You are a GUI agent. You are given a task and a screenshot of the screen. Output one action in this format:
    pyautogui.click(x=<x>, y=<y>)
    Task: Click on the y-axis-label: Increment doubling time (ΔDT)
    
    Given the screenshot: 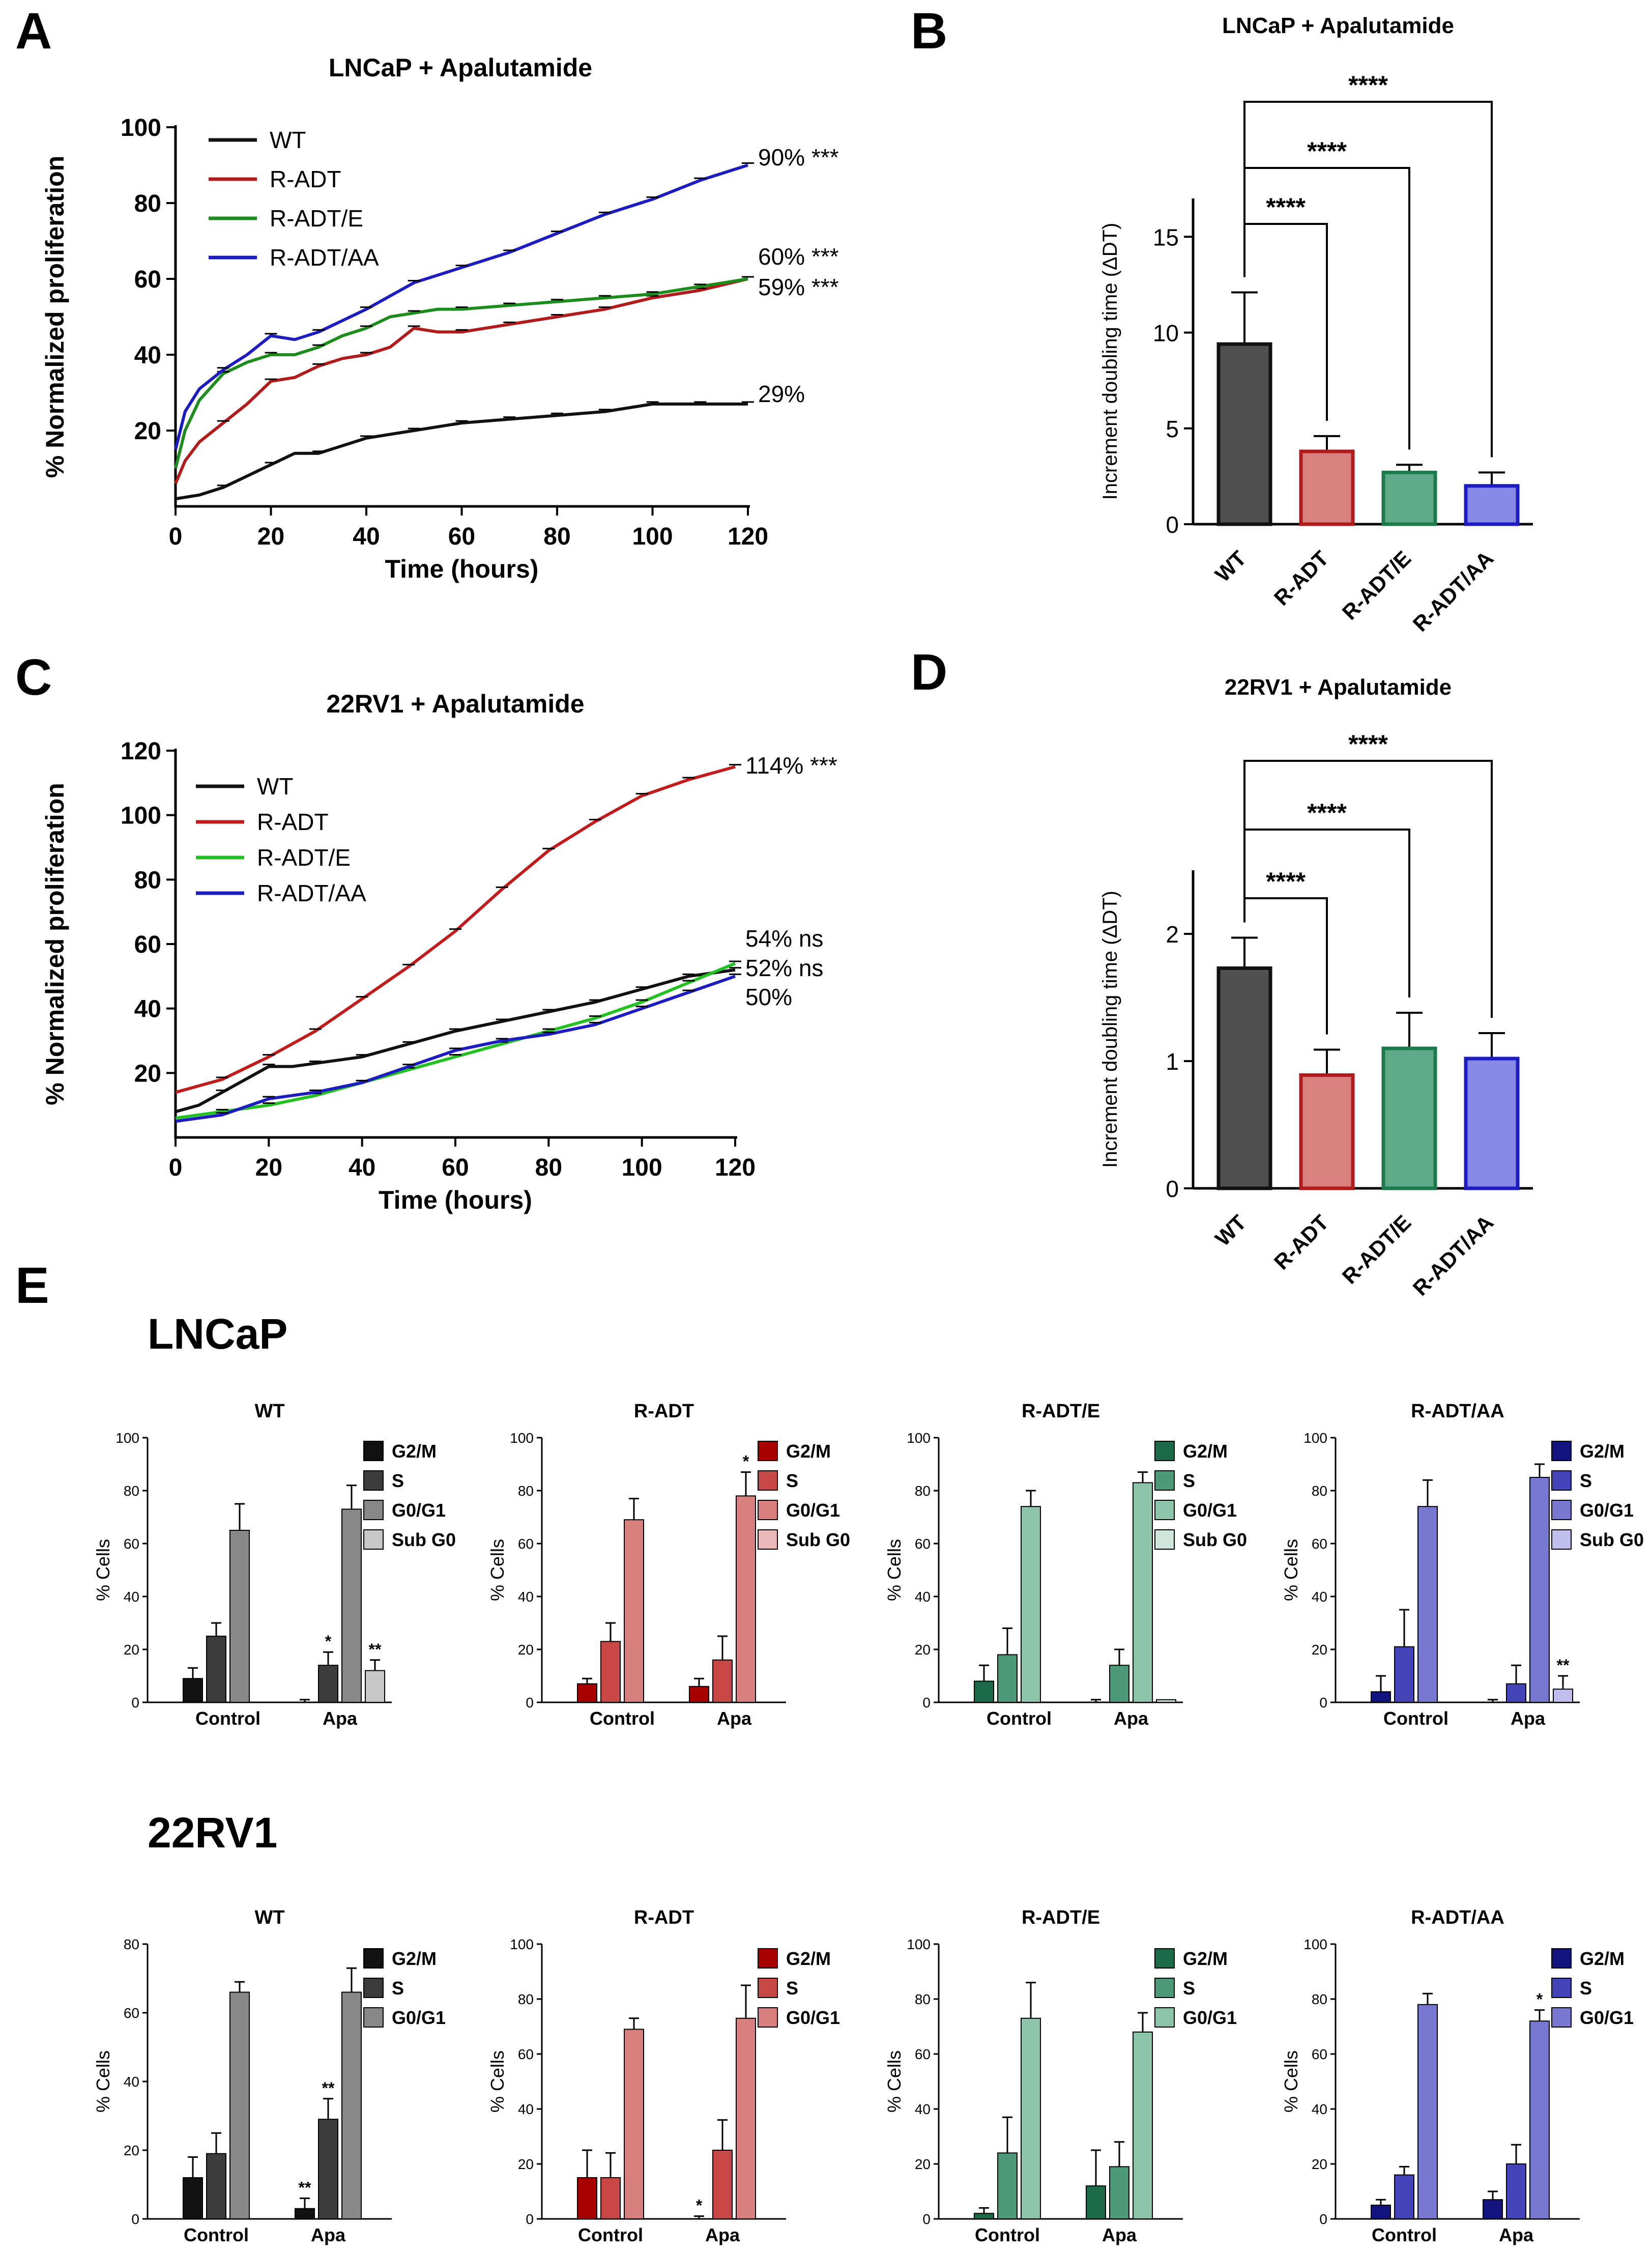 What is the action you would take?
    pyautogui.click(x=1110, y=361)
    